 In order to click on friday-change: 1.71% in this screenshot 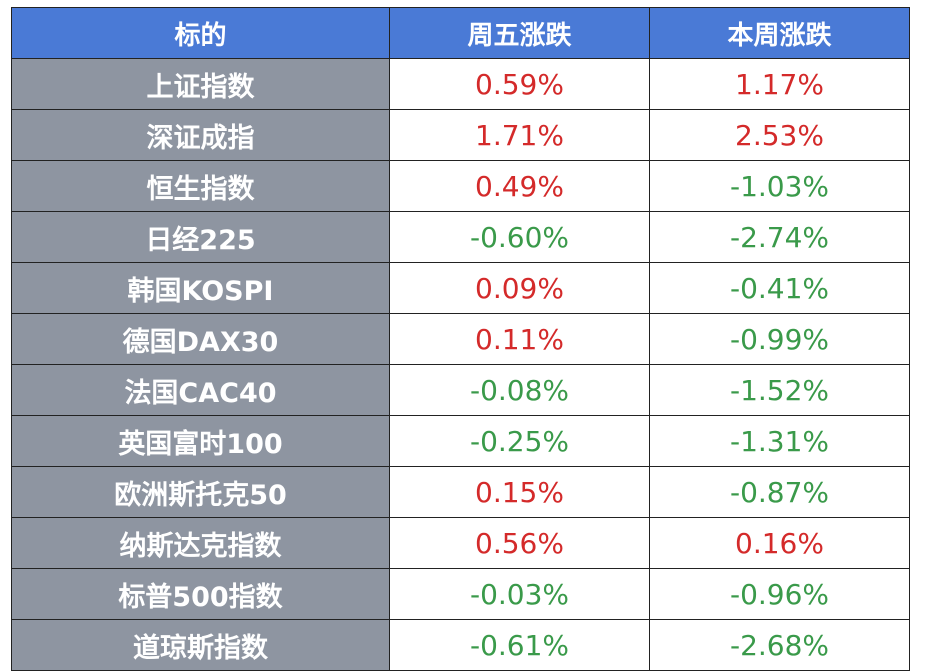, I will do `click(519, 135)`.